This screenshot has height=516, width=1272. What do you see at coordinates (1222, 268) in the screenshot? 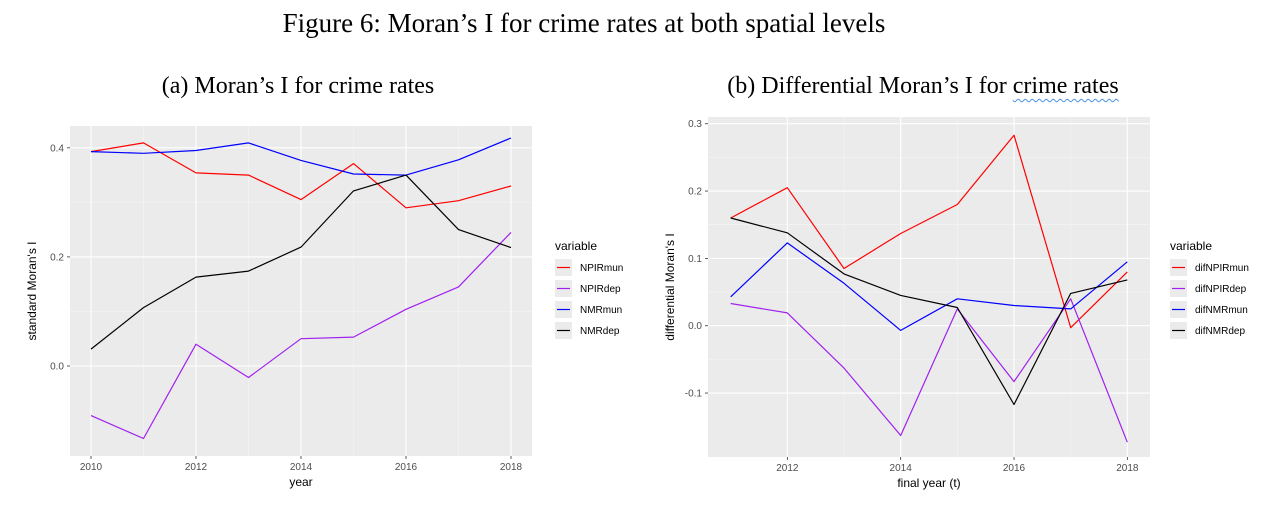
I see `legend-label-difnpirmun: difNPIRmun` at bounding box center [1222, 268].